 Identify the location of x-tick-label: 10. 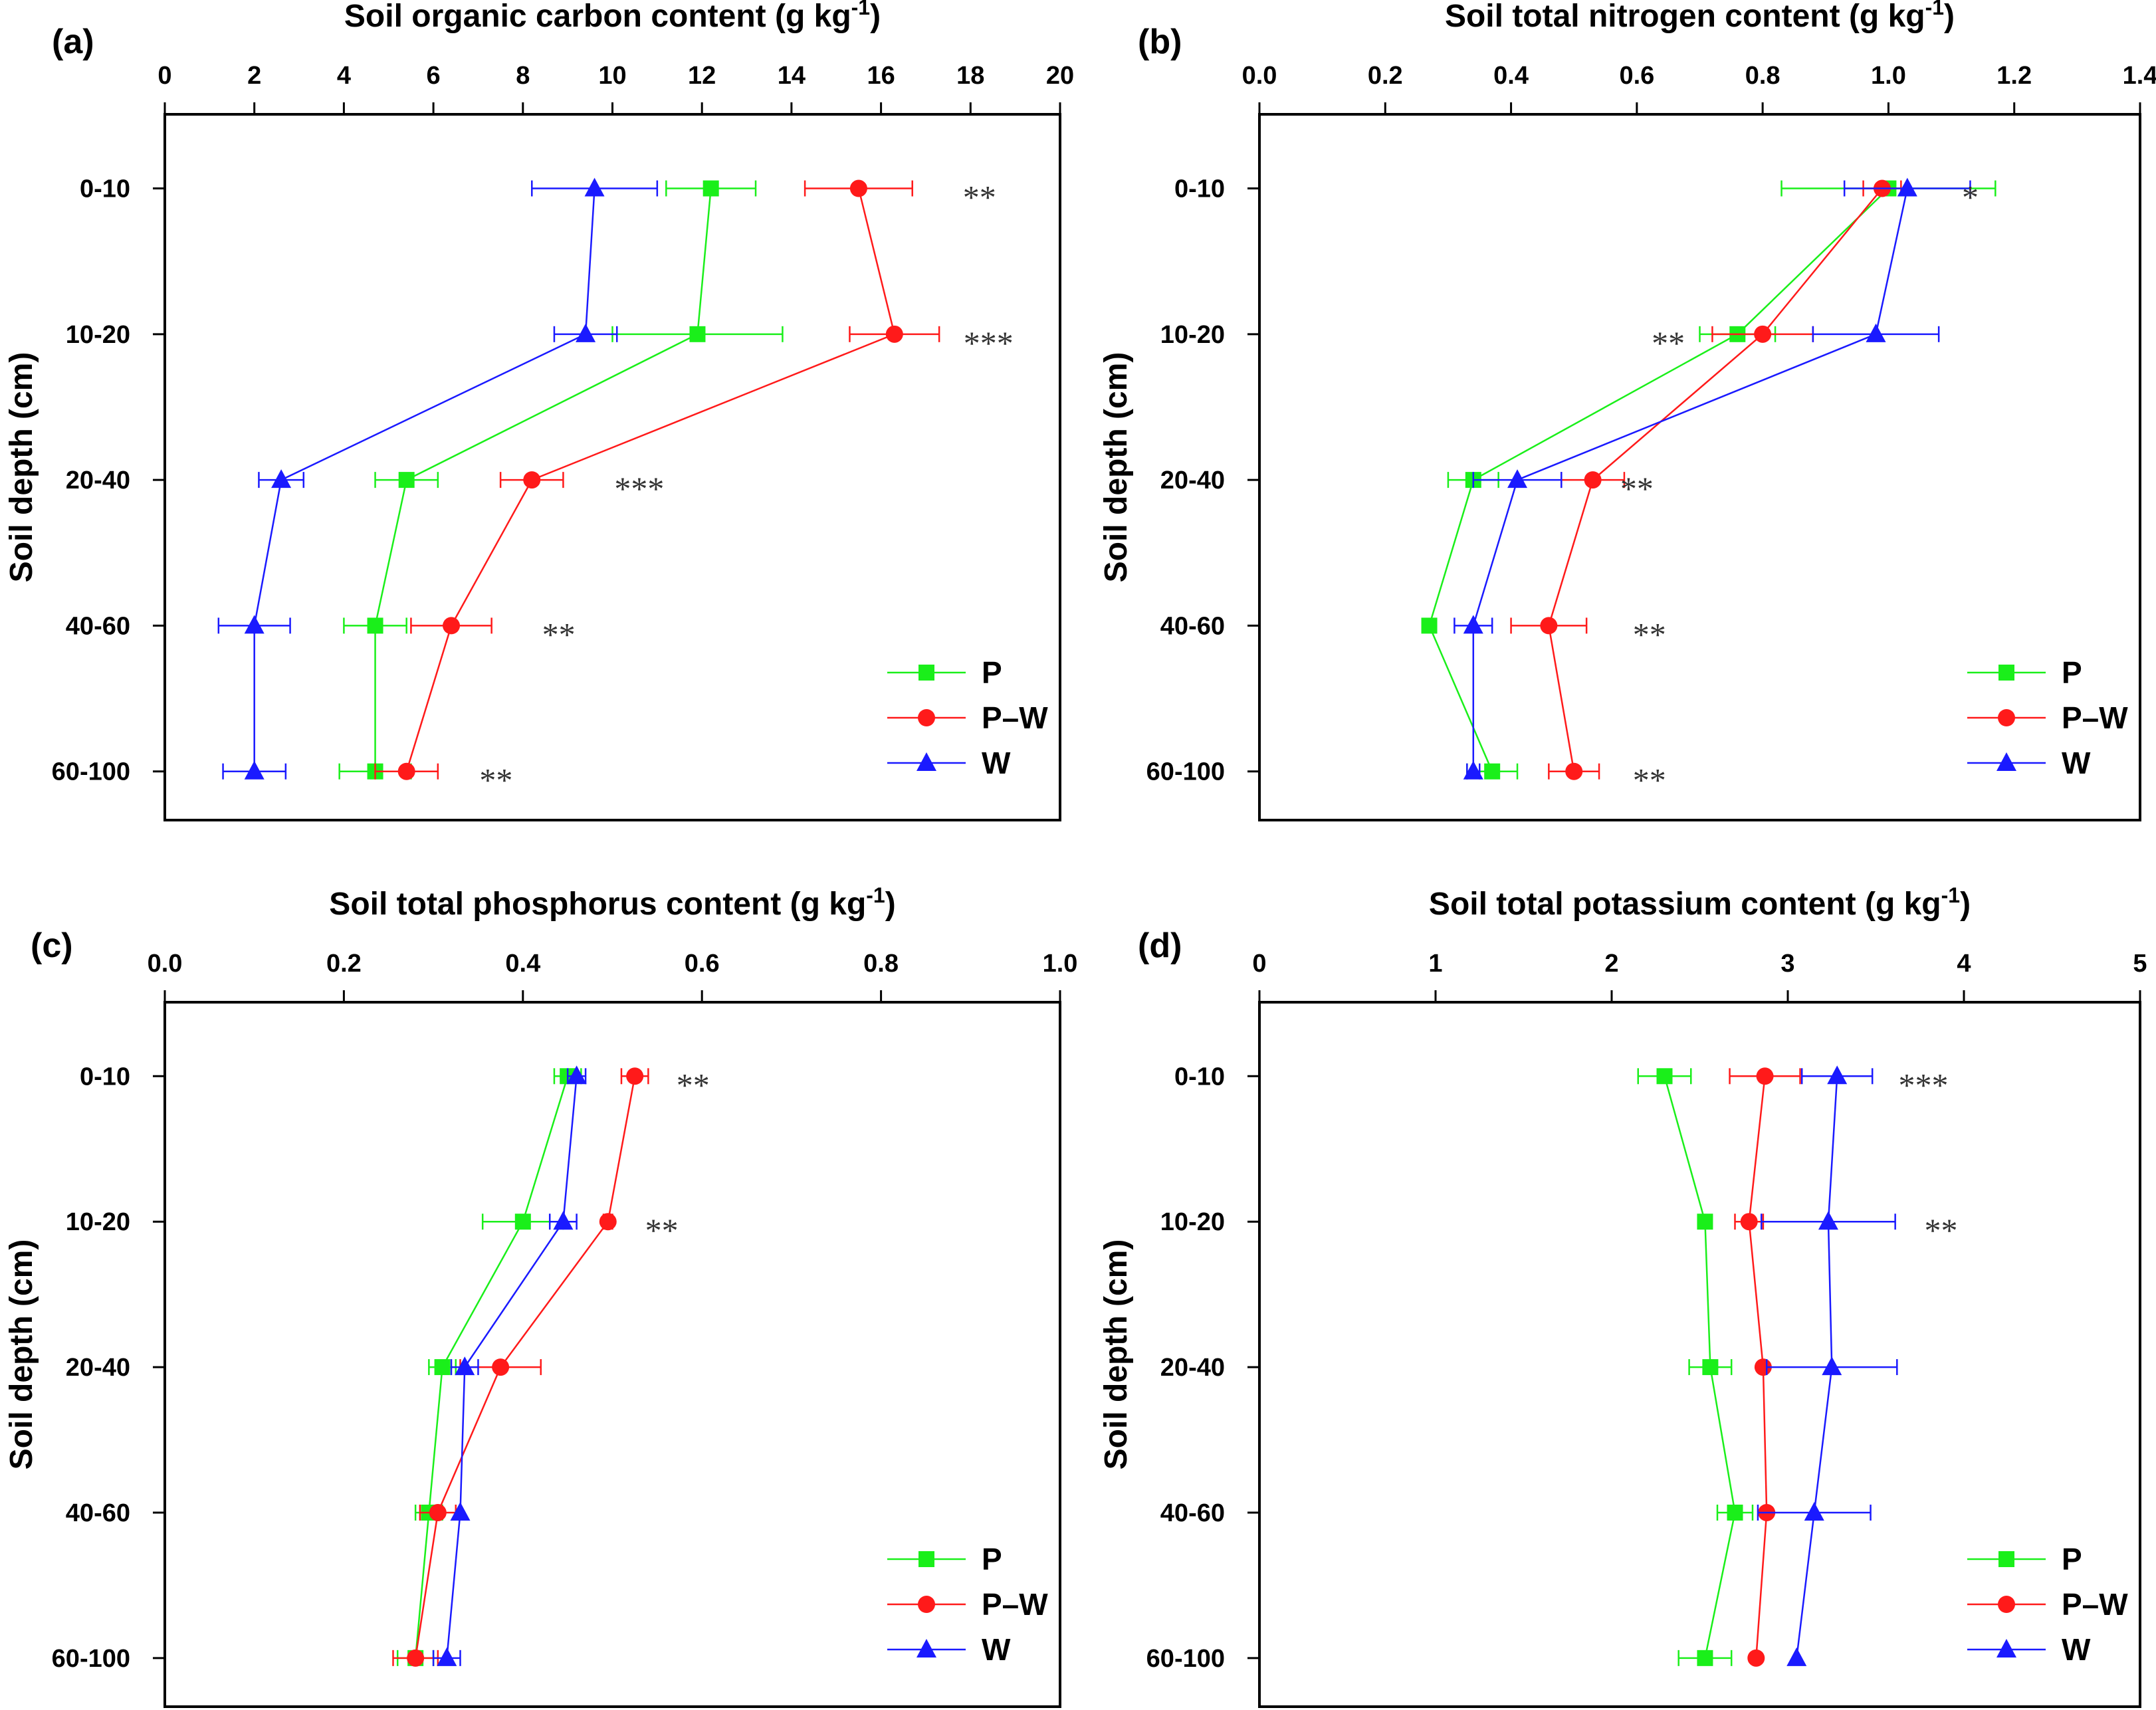
(612, 76).